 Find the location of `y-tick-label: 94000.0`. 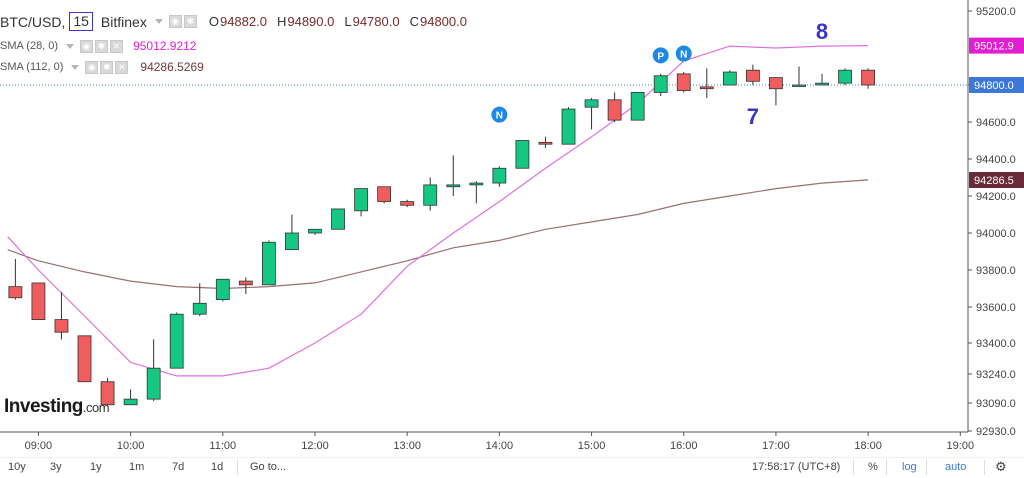

y-tick-label: 94000.0 is located at coordinates (996, 234).